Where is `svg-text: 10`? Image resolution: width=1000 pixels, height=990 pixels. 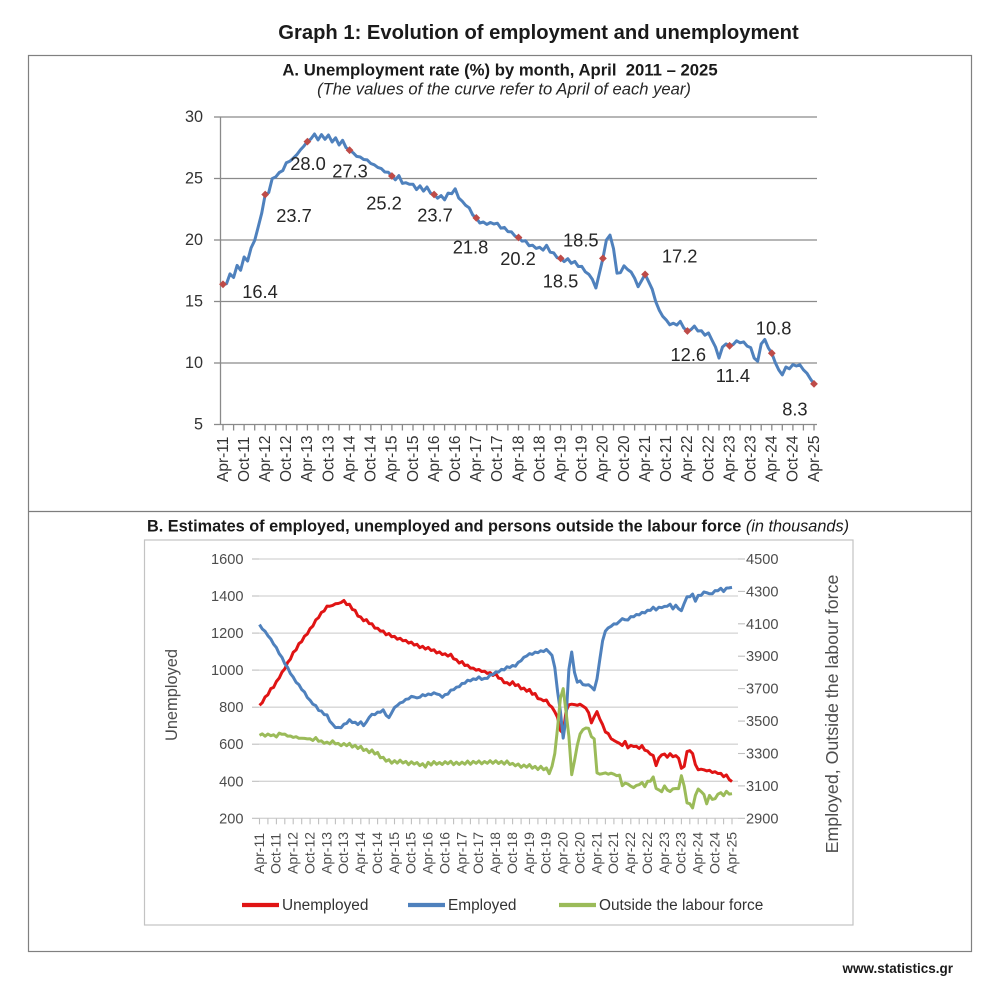 svg-text: 10 is located at coordinates (194, 363).